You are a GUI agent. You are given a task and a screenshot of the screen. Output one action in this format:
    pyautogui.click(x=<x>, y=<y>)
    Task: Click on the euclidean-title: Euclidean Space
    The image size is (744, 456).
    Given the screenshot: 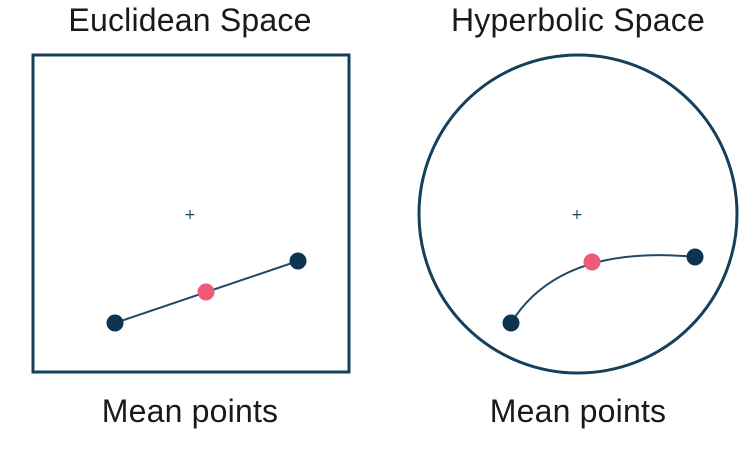 What is the action you would take?
    pyautogui.click(x=190, y=20)
    